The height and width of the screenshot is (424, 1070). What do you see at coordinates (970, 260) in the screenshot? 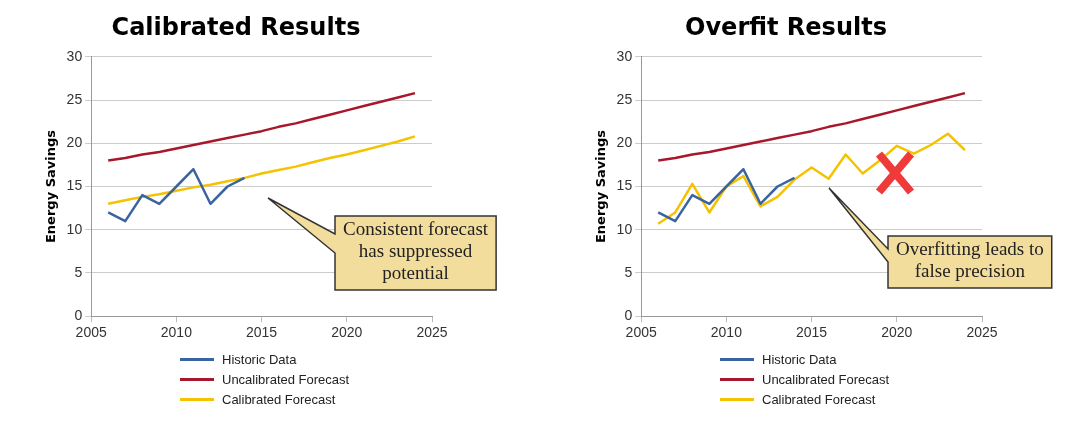
I see `annotation: Overfitting leads to false precision` at bounding box center [970, 260].